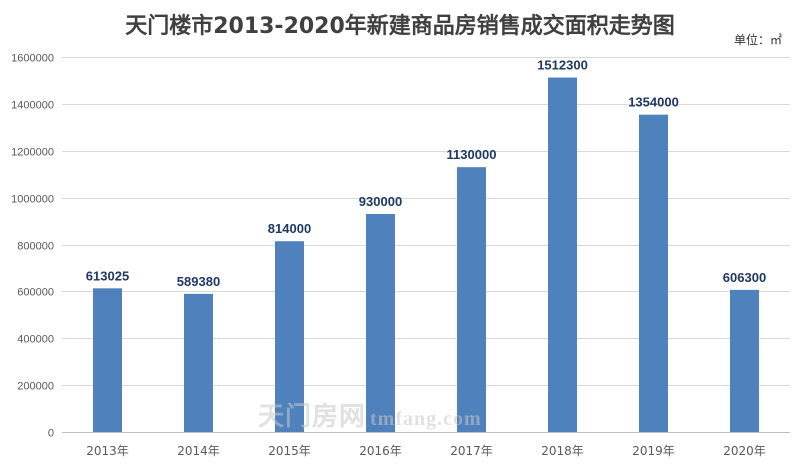  Describe the element at coordinates (51, 434) in the screenshot. I see `y-tick-label: 0` at that location.